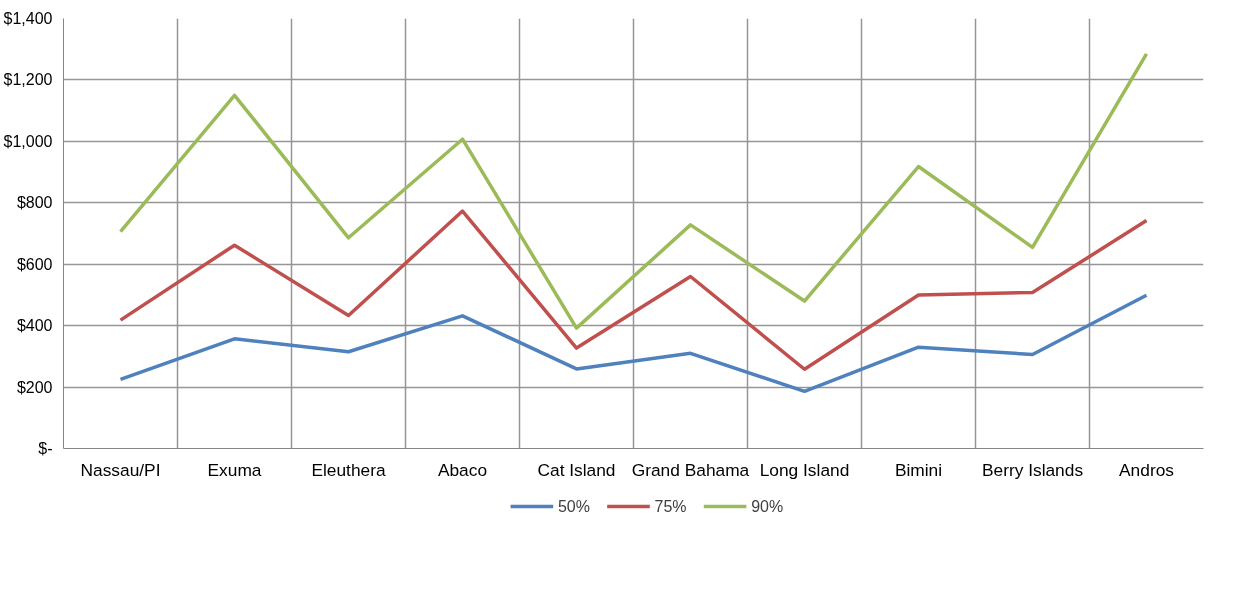 The width and height of the screenshot is (1247, 591). What do you see at coordinates (670, 506) in the screenshot?
I see `legend-label: 75%` at bounding box center [670, 506].